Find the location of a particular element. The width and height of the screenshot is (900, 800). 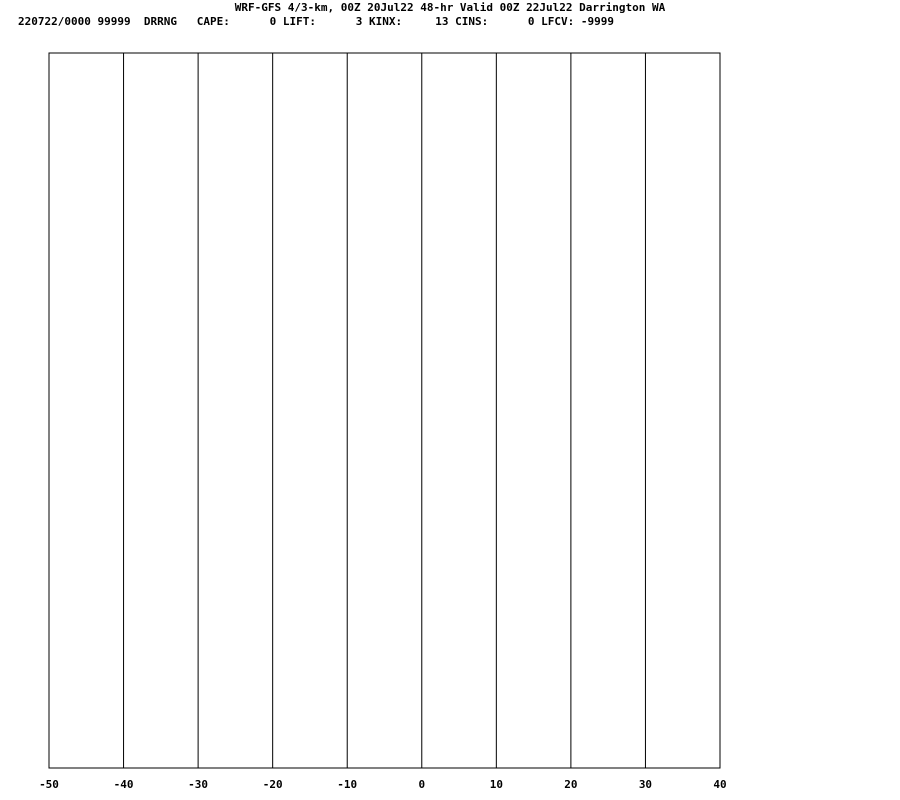

temperature-axis: -50 -40 -30 -20 -10 0 10 20 30 40 is located at coordinates (383, 784).